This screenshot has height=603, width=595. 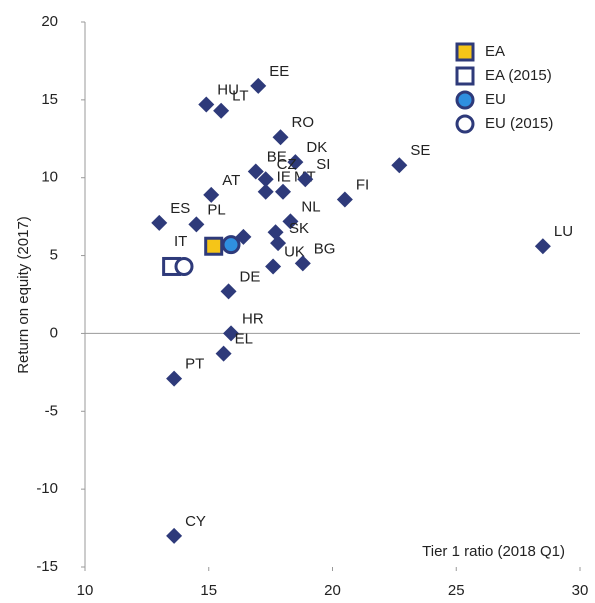 I want to click on point-label: RO, so click(x=303, y=122).